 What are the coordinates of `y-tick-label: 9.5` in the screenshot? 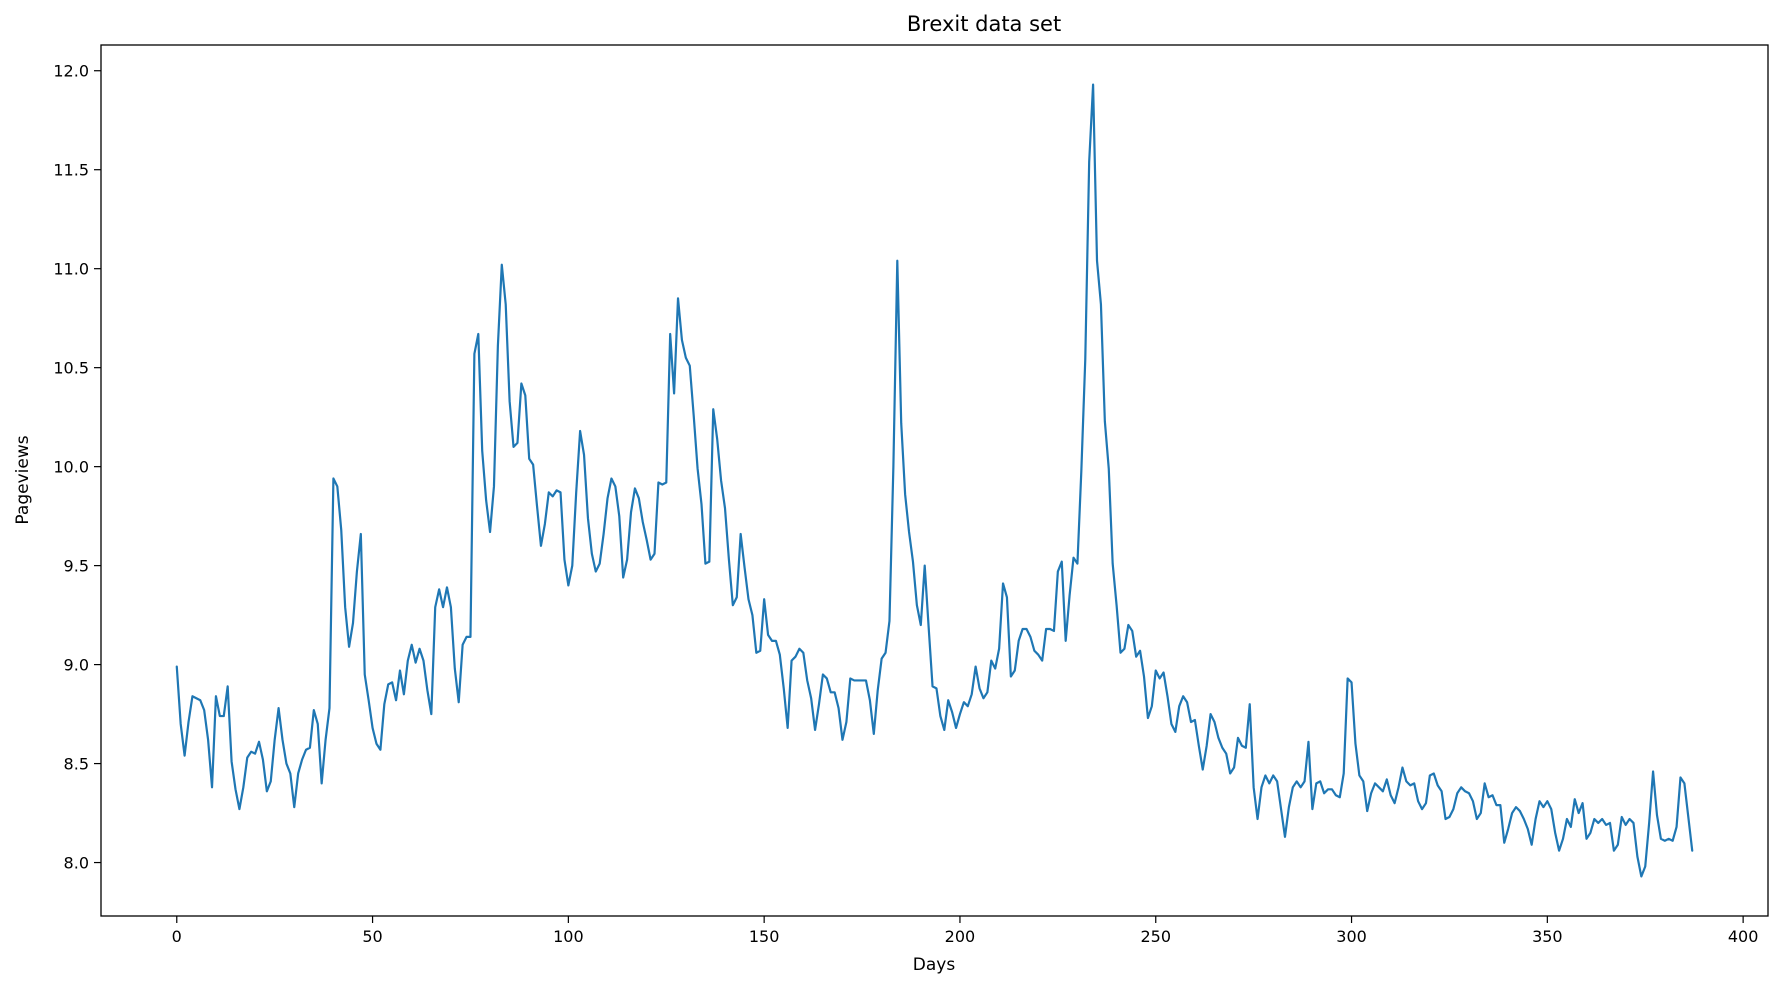 It's located at (76, 566).